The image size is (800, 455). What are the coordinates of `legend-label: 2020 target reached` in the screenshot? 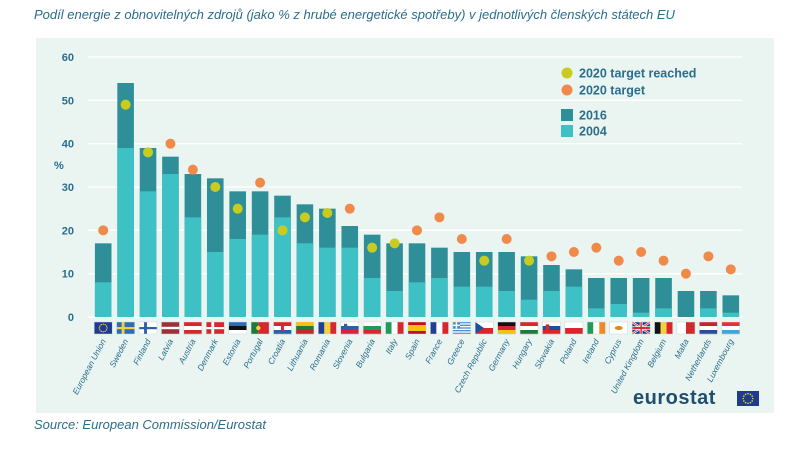 It's located at (637, 74).